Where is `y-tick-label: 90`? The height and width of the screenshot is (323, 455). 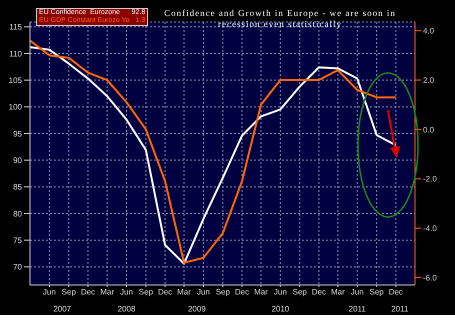 y-tick-label: 90 is located at coordinates (18, 161).